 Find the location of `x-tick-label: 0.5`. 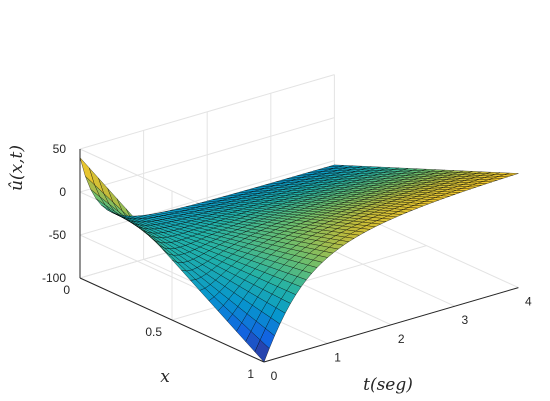

x-tick-label: 0.5 is located at coordinates (153, 332).